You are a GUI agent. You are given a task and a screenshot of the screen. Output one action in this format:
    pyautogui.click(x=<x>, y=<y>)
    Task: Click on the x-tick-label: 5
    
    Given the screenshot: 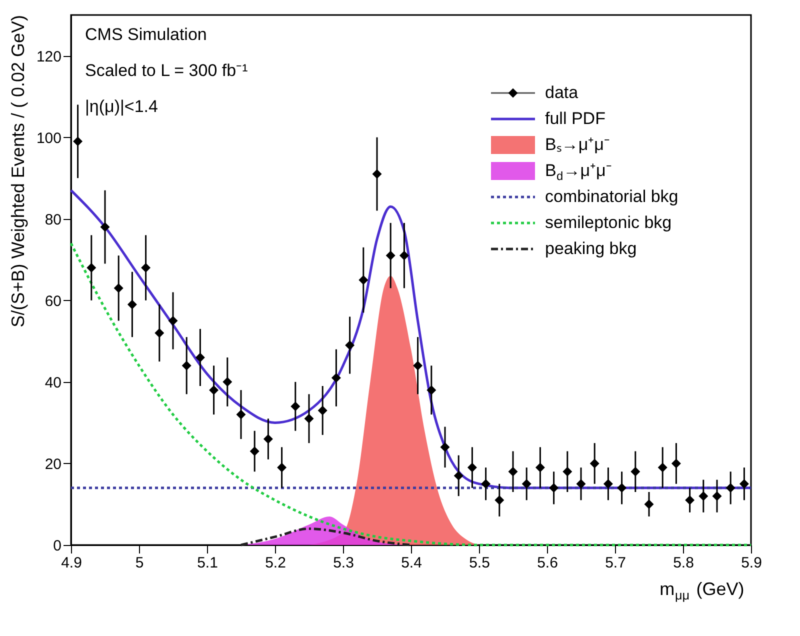 What is the action you would take?
    pyautogui.click(x=139, y=563)
    